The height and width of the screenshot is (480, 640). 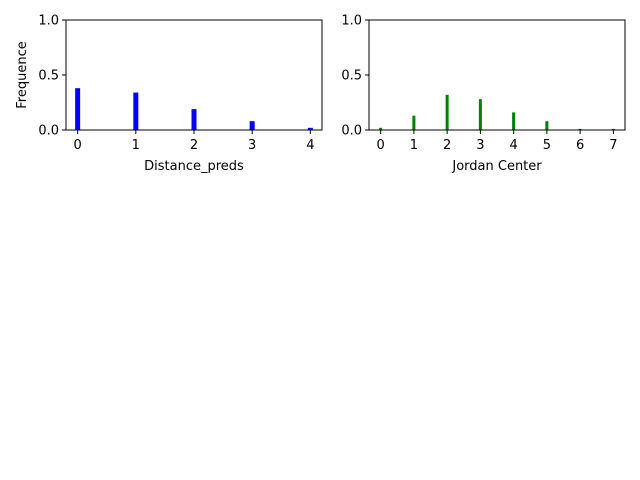 I want to click on axes-frame, so click(x=497, y=75).